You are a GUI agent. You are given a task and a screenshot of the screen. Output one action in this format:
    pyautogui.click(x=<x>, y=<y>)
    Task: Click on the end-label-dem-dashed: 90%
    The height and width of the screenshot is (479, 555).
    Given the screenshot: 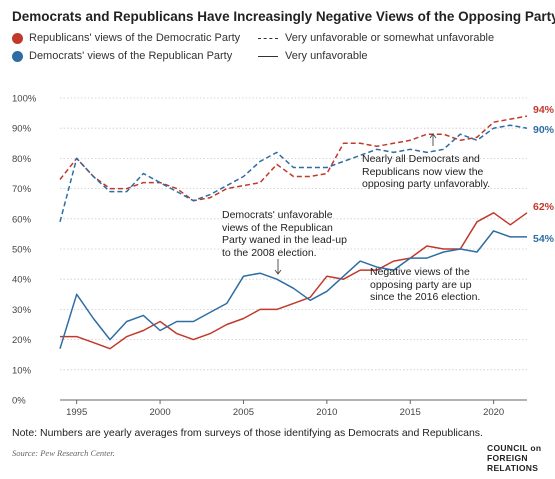 What is the action you would take?
    pyautogui.click(x=544, y=130)
    